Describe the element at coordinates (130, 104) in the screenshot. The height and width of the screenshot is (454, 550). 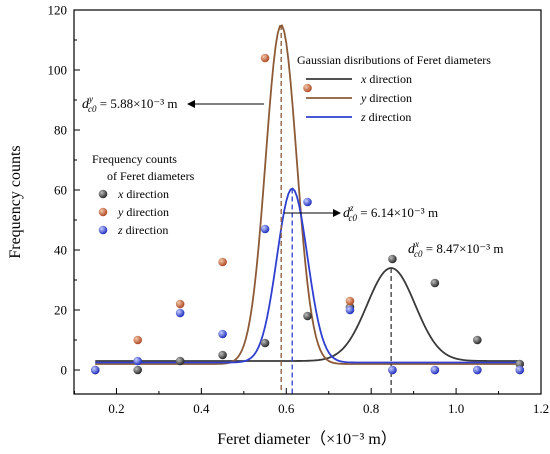
I see `annotation-y: dy c0 = 5.88×10⁻³ m` at that location.